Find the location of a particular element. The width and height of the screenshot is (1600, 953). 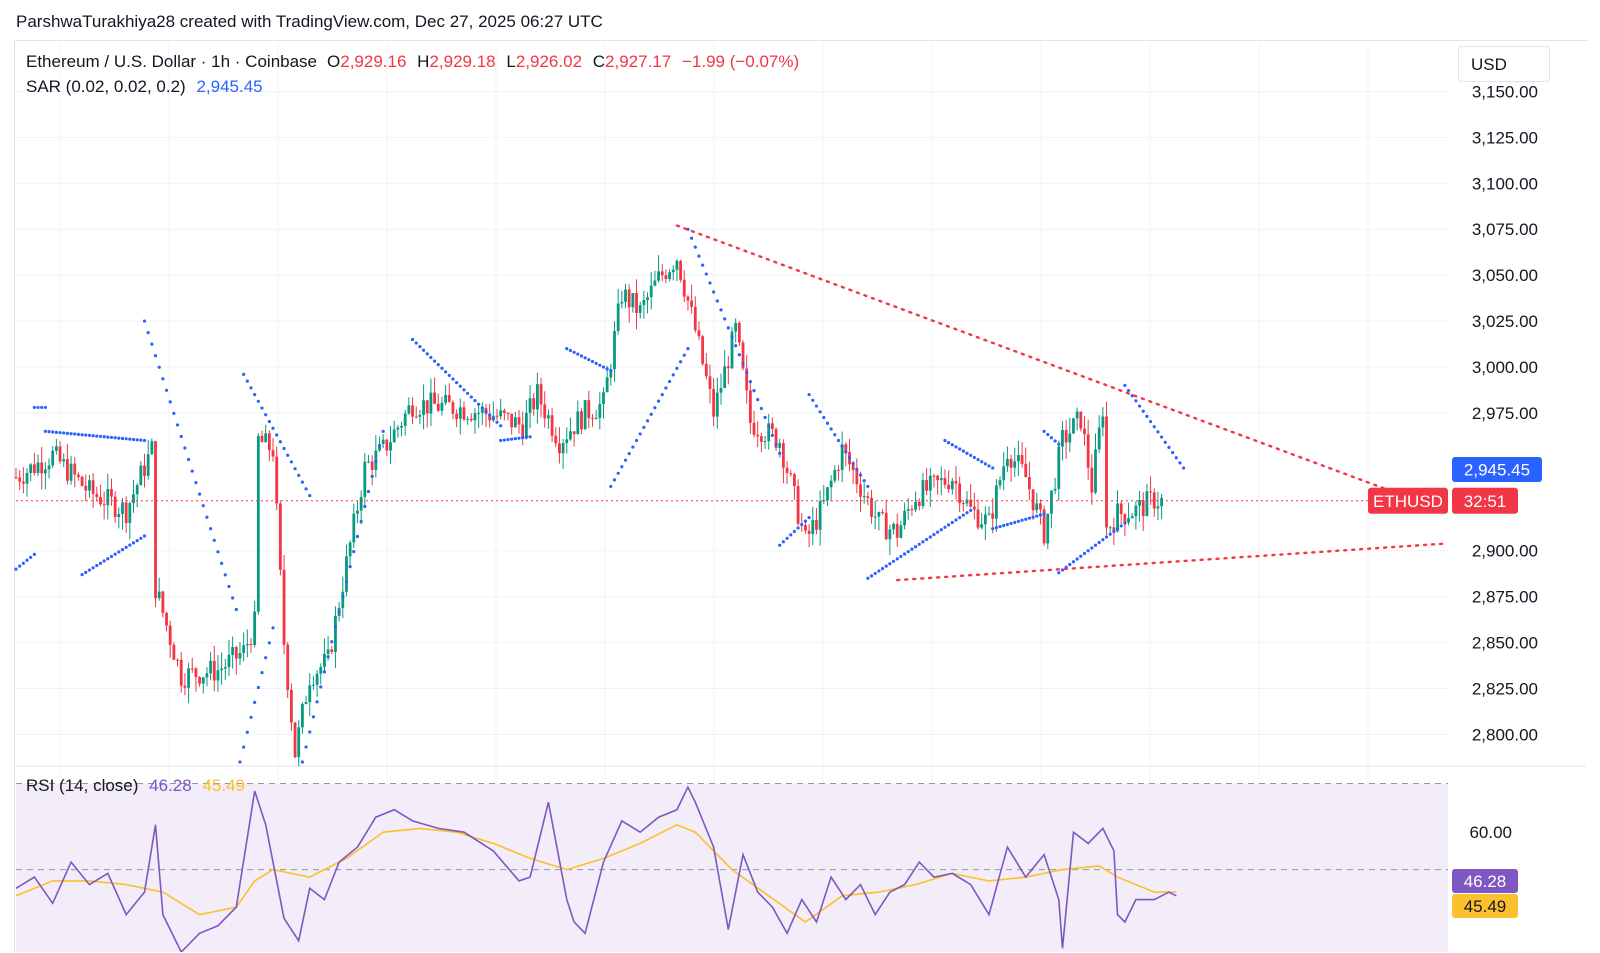

open-value: 2,929.16 is located at coordinates (373, 61).